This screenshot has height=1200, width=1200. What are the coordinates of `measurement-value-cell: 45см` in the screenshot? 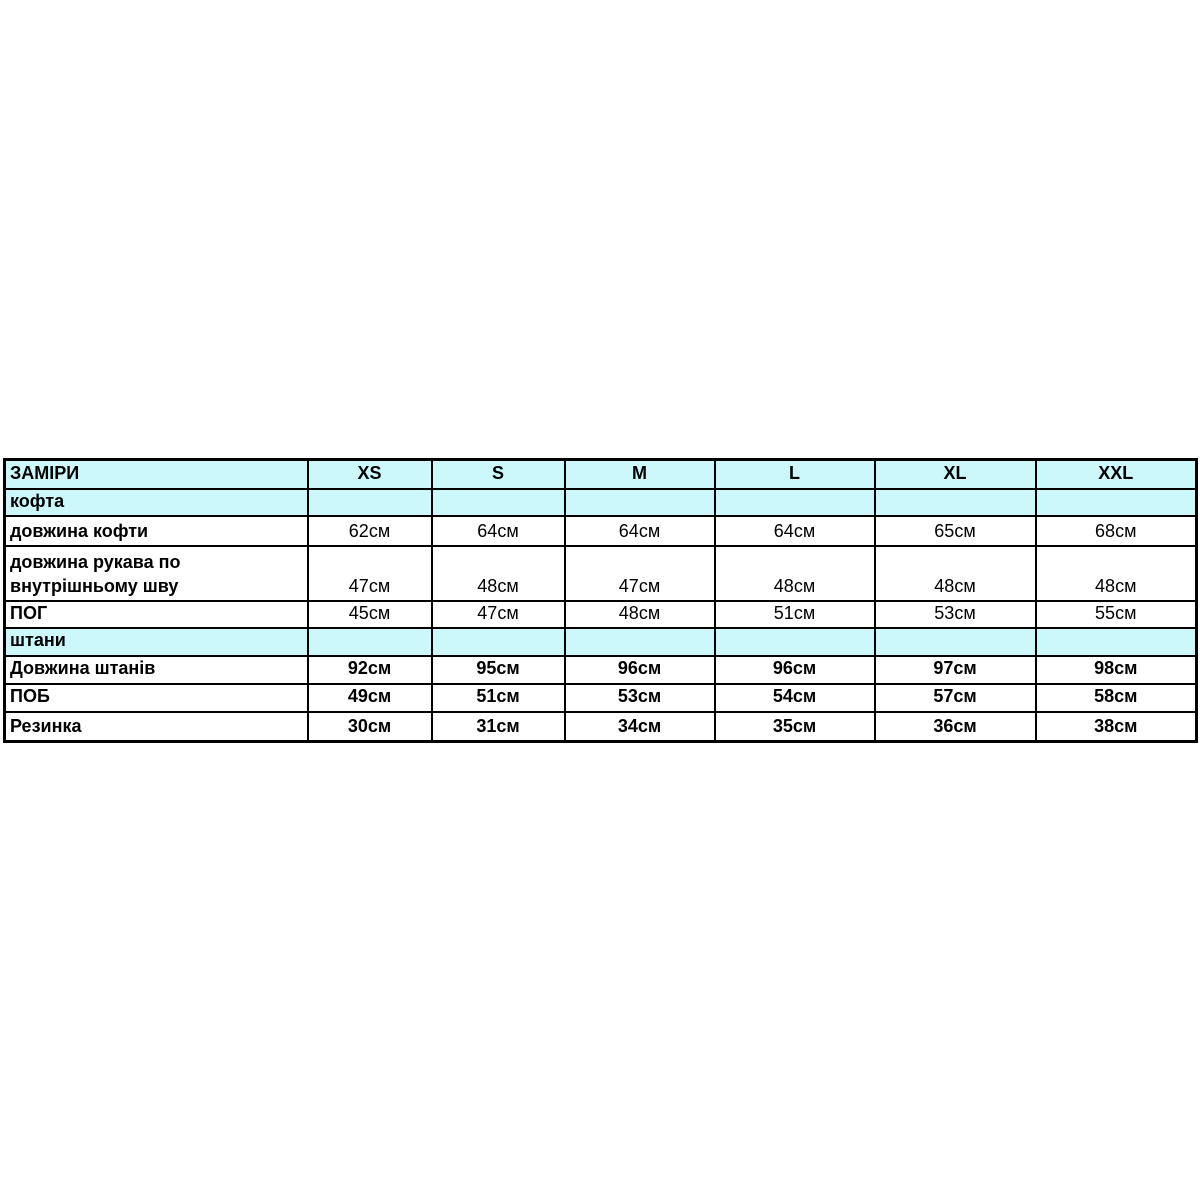 It's located at (369, 614).